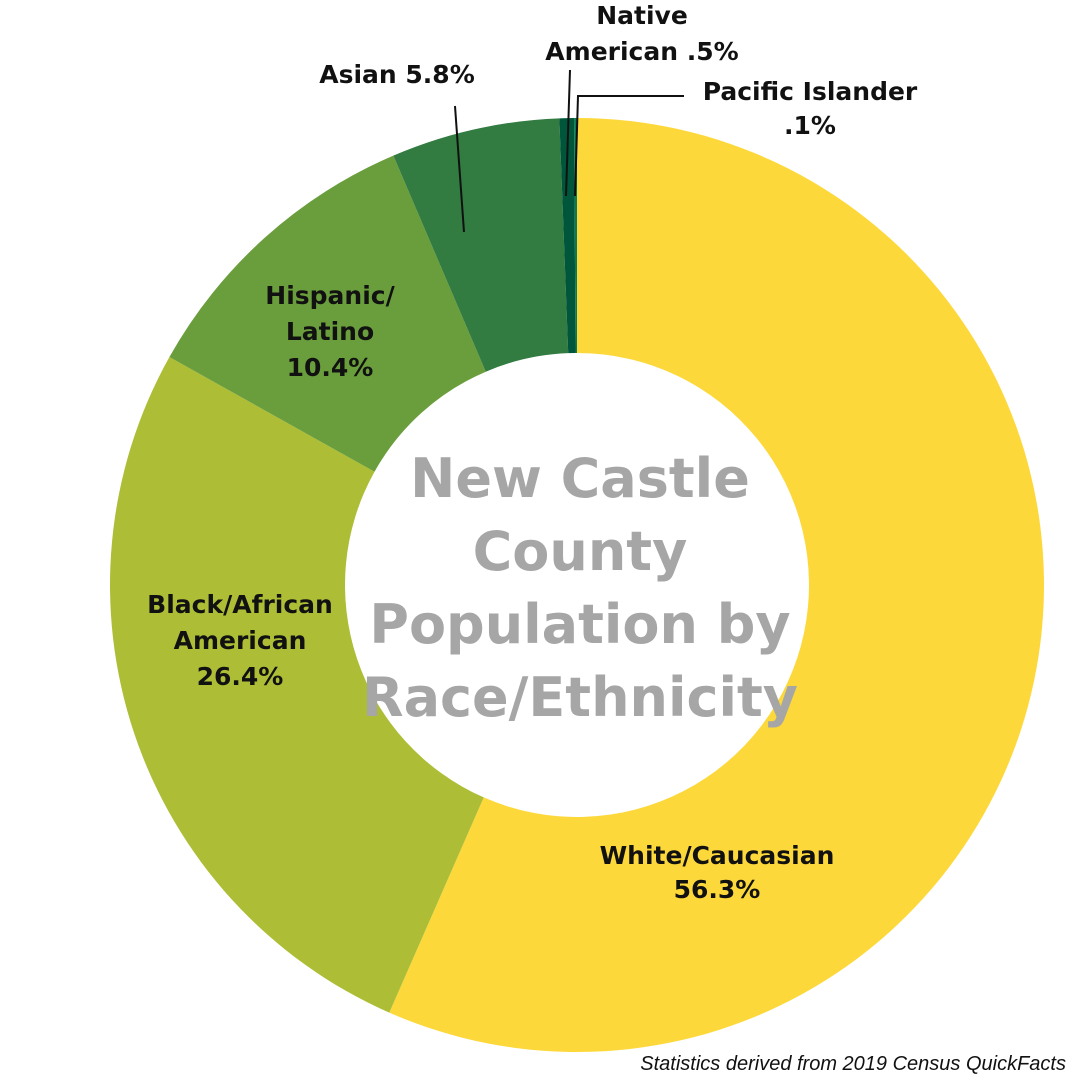  Describe the element at coordinates (717, 872) in the screenshot. I see `slice-label-white-caucasian: White/Caucasian 56.3%` at that location.